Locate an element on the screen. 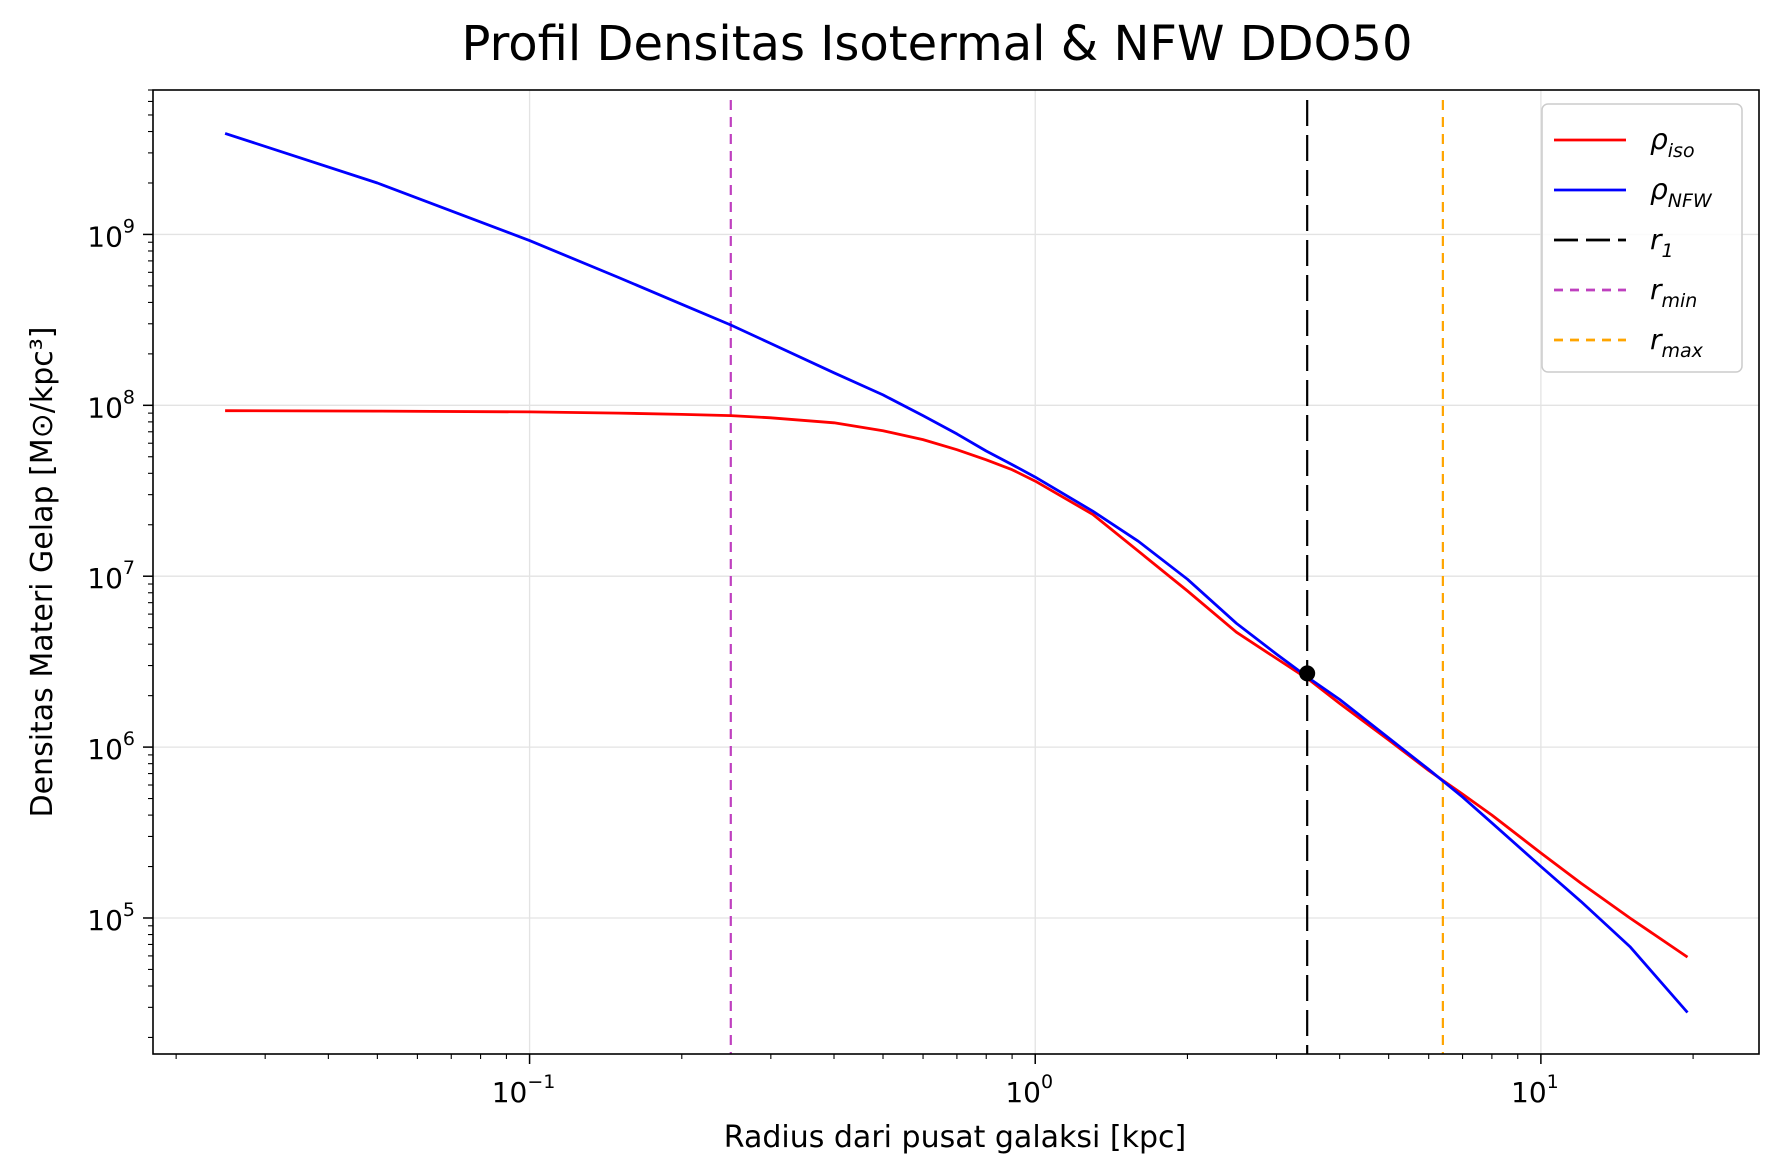  legend-label-rmax: rmax is located at coordinates (1677, 342).